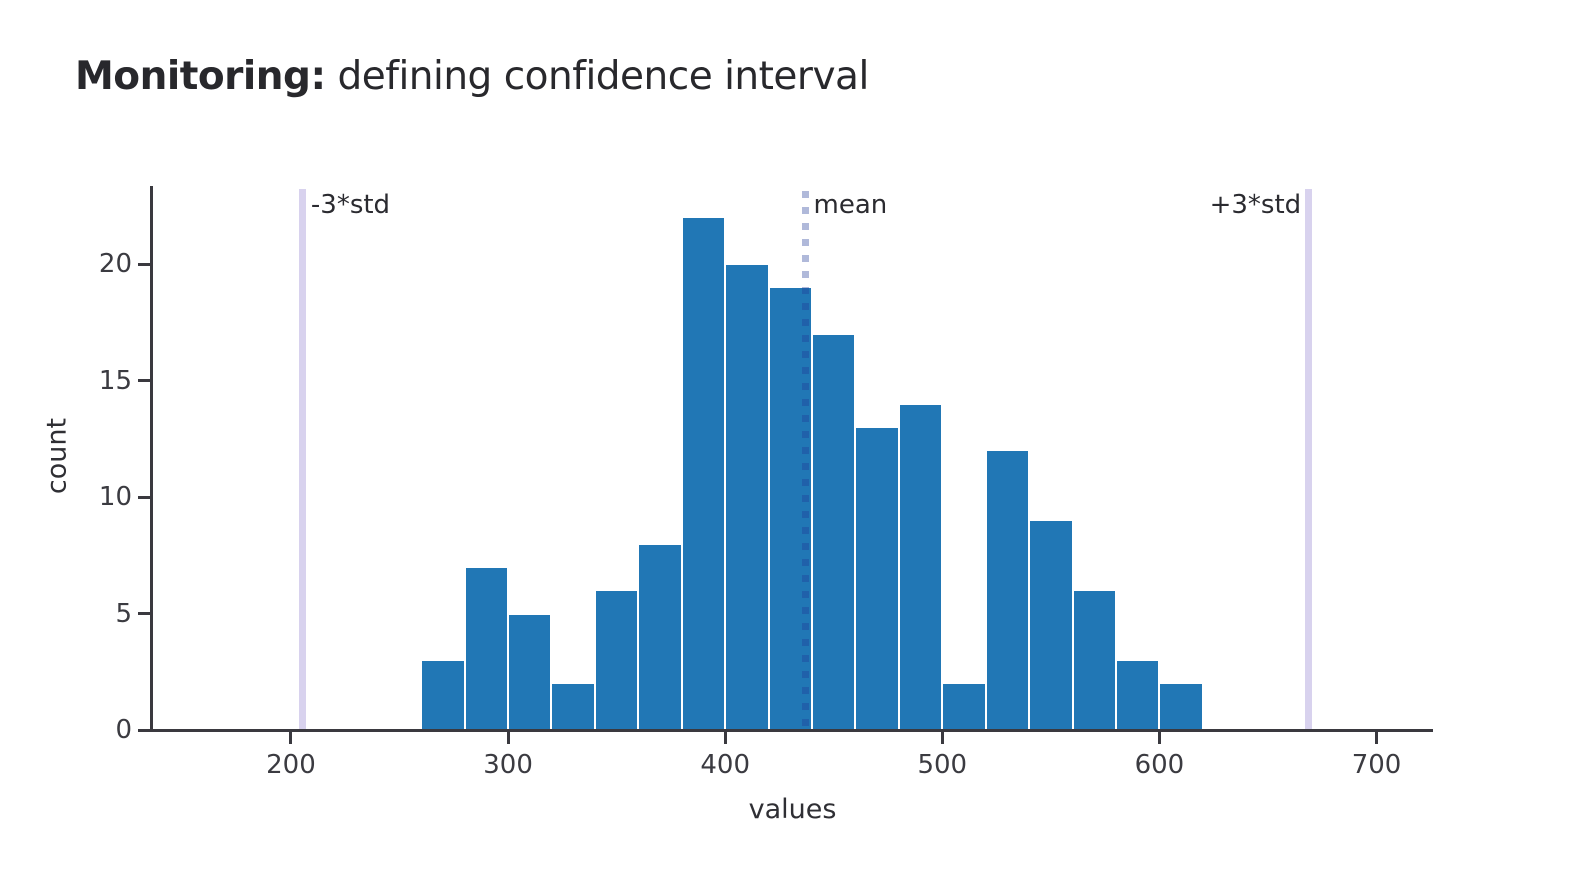  I want to click on x-tick-label: 600, so click(1159, 765).